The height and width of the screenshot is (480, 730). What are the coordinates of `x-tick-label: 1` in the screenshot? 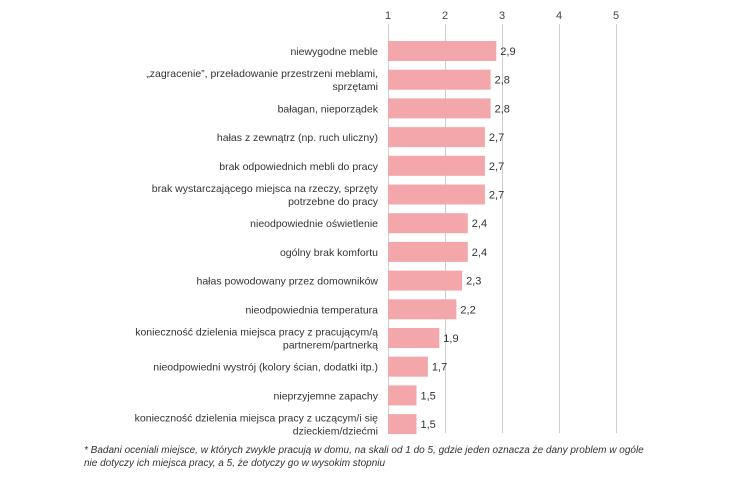 It's located at (388, 16).